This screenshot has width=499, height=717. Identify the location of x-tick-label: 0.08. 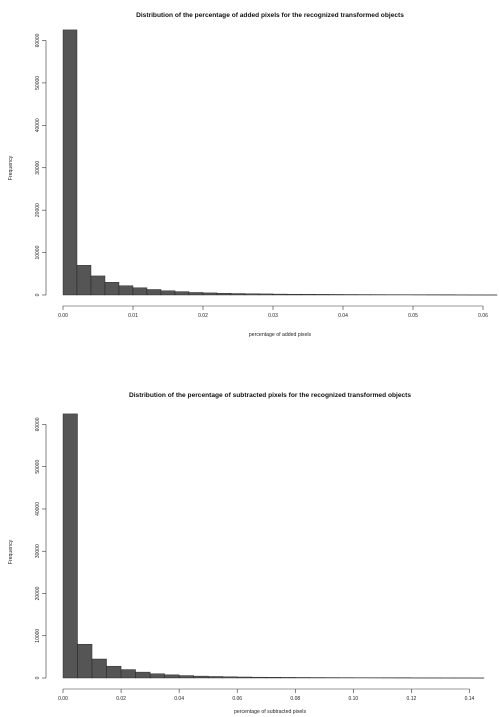
(295, 699).